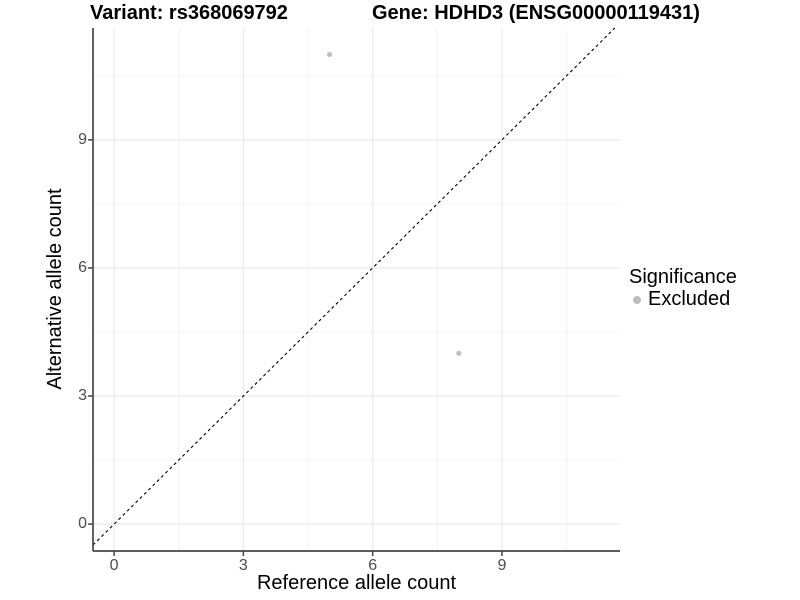 This screenshot has width=800, height=600. Describe the element at coordinates (82, 267) in the screenshot. I see `y-tick-label: 6` at that location.